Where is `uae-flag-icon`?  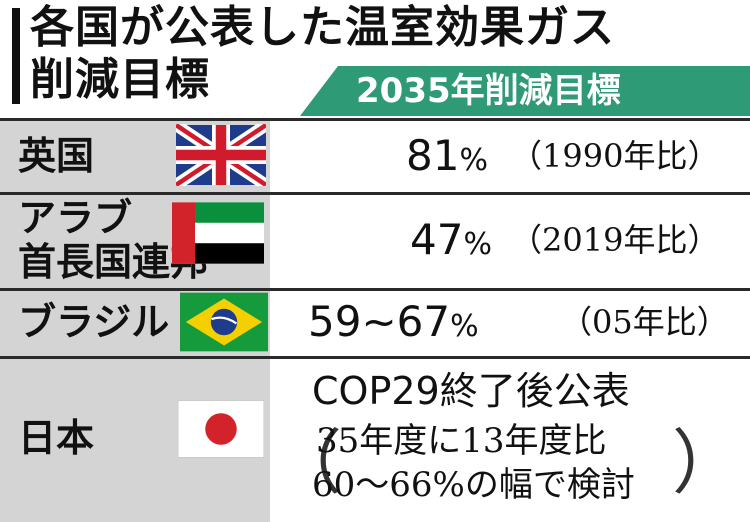 uae-flag-icon is located at coordinates (218, 233).